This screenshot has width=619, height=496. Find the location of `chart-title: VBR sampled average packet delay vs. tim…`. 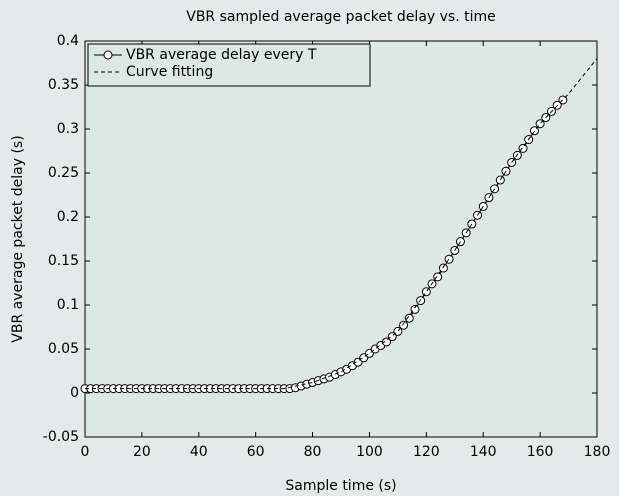

chart-title: VBR sampled average packet delay vs. tim… is located at coordinates (341, 17).